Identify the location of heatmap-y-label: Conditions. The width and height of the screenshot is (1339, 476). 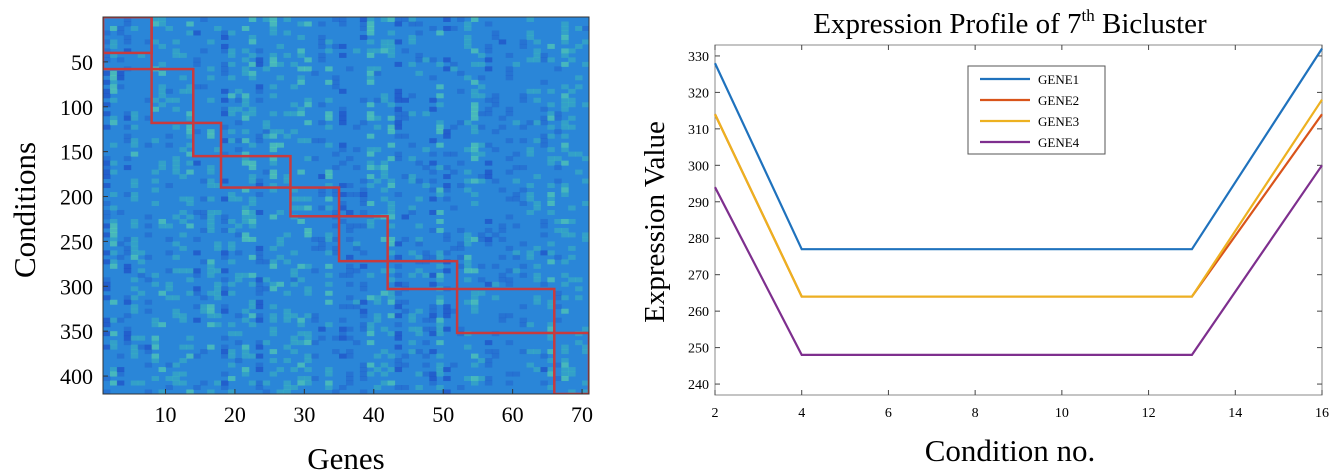
(24, 210).